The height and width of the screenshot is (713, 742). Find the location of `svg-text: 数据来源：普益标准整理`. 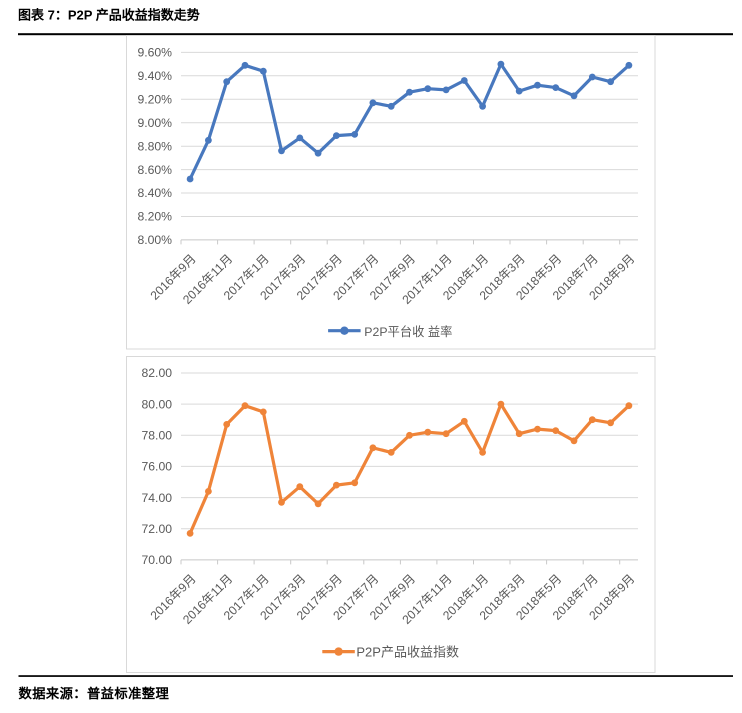

svg-text: 数据来源：普益标准整理 is located at coordinates (94, 693).